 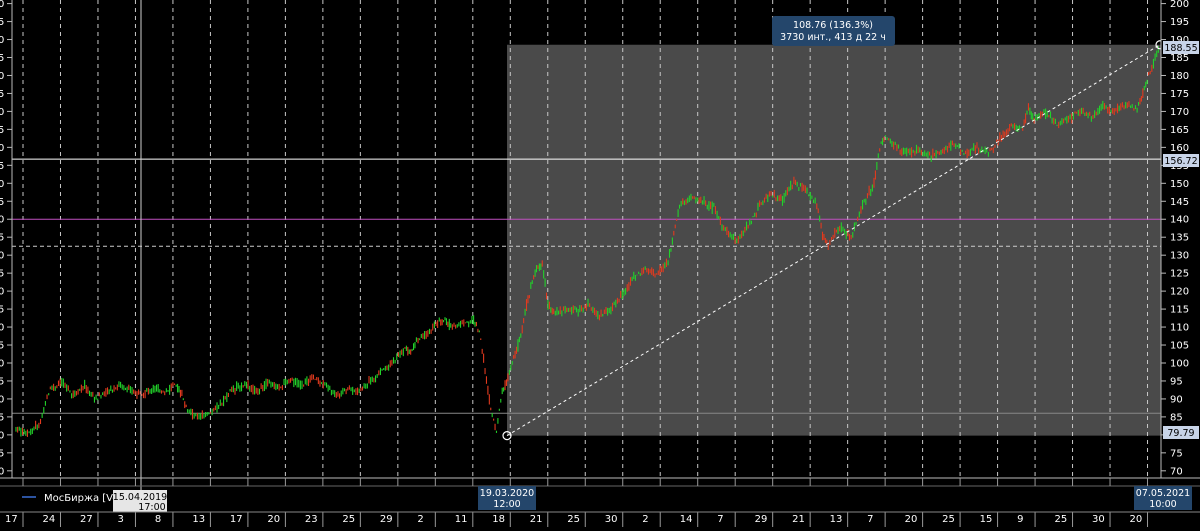 What do you see at coordinates (1179, 346) in the screenshot?
I see `y-tick-label: 105` at bounding box center [1179, 346].